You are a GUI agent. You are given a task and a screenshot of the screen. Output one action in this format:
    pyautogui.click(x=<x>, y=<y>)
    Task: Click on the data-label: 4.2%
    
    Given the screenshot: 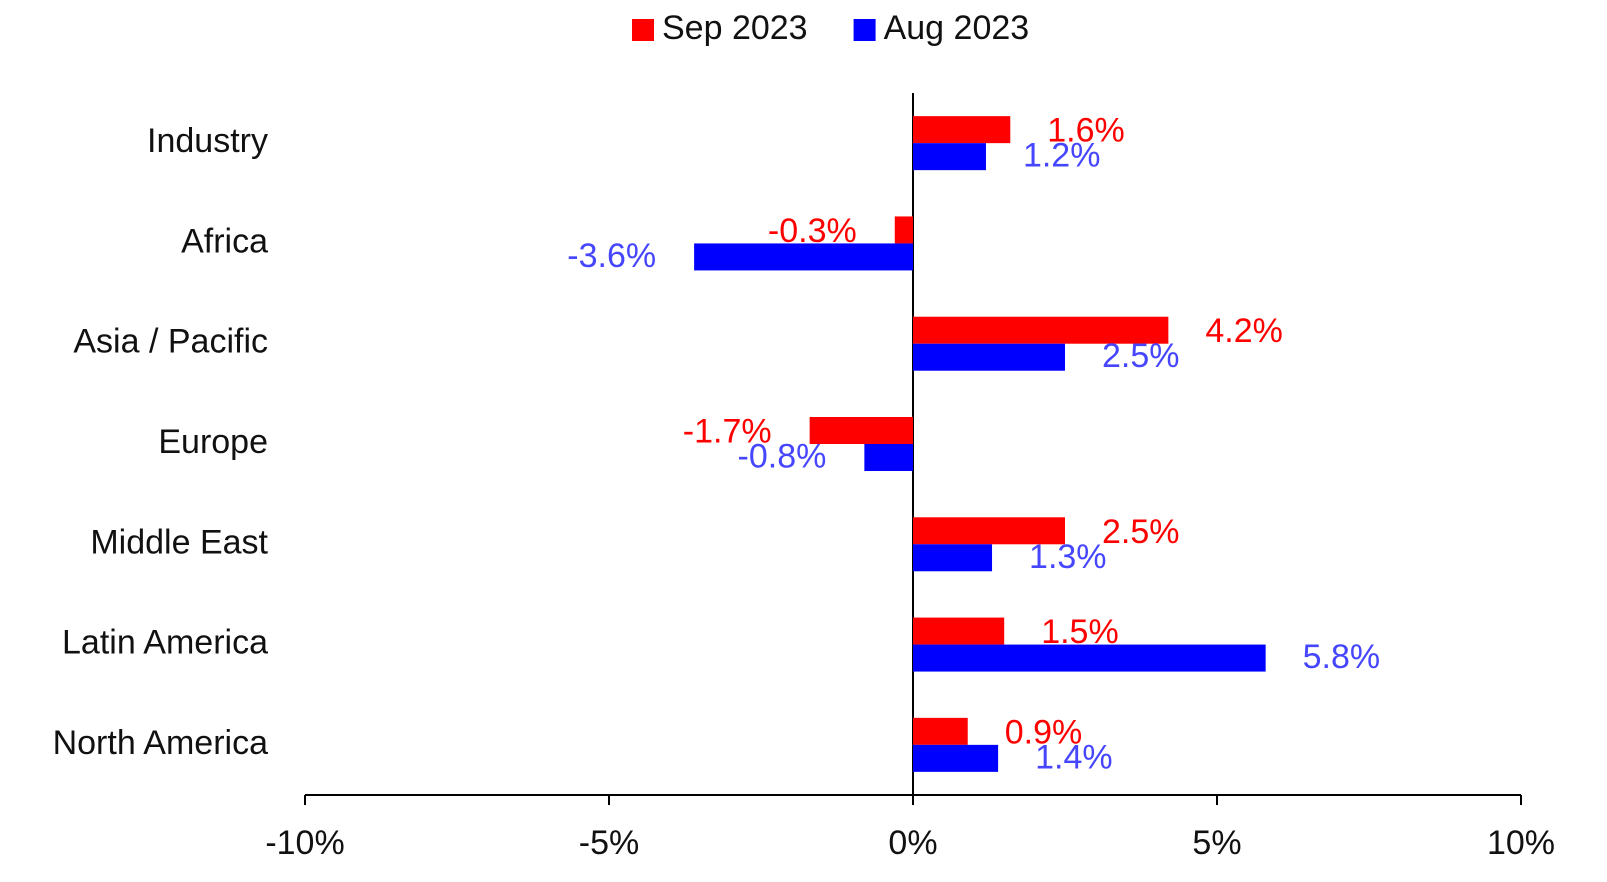 What is the action you would take?
    pyautogui.click(x=1244, y=331)
    